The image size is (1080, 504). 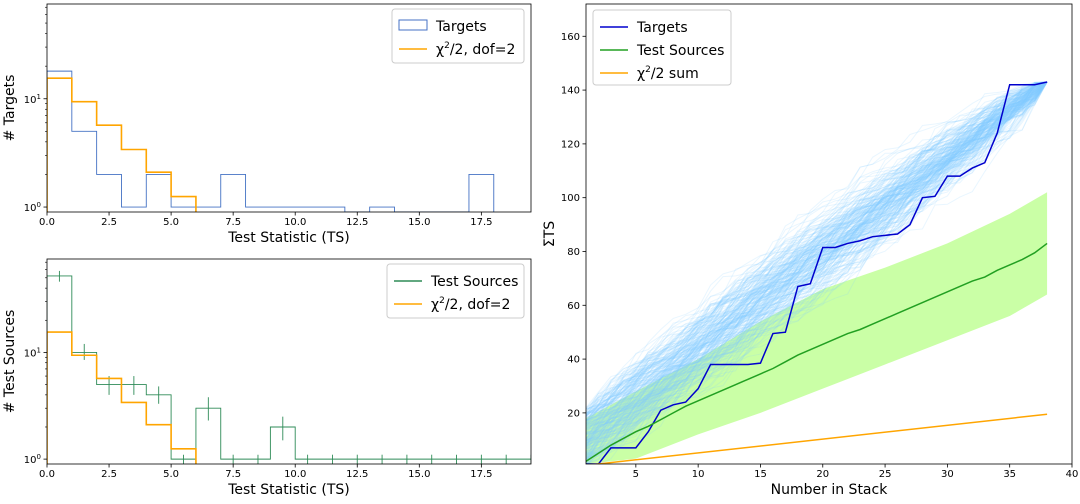 I want to click on top-left-legend-swatch, so click(x=413, y=25).